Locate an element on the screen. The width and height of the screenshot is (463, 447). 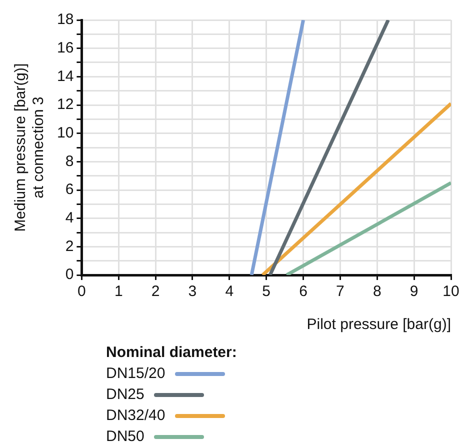
y-tick-label: 6 is located at coordinates (69, 189).